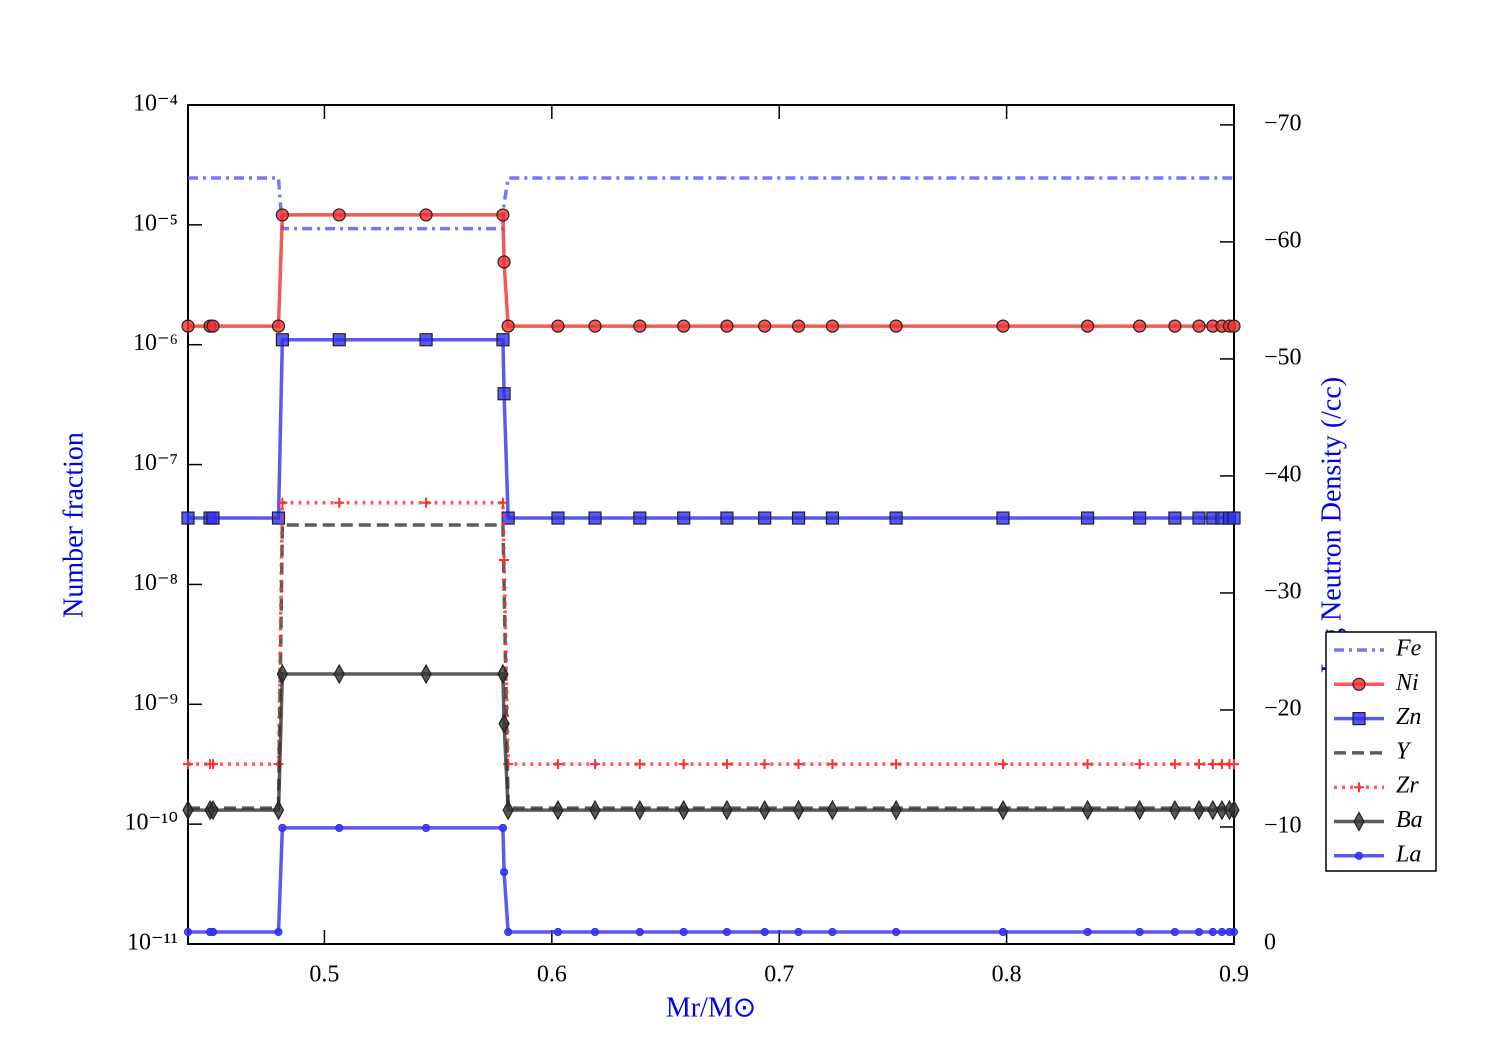  Describe the element at coordinates (155, 223) in the screenshot. I see `y-tick-label: 10⁻⁵` at that location.